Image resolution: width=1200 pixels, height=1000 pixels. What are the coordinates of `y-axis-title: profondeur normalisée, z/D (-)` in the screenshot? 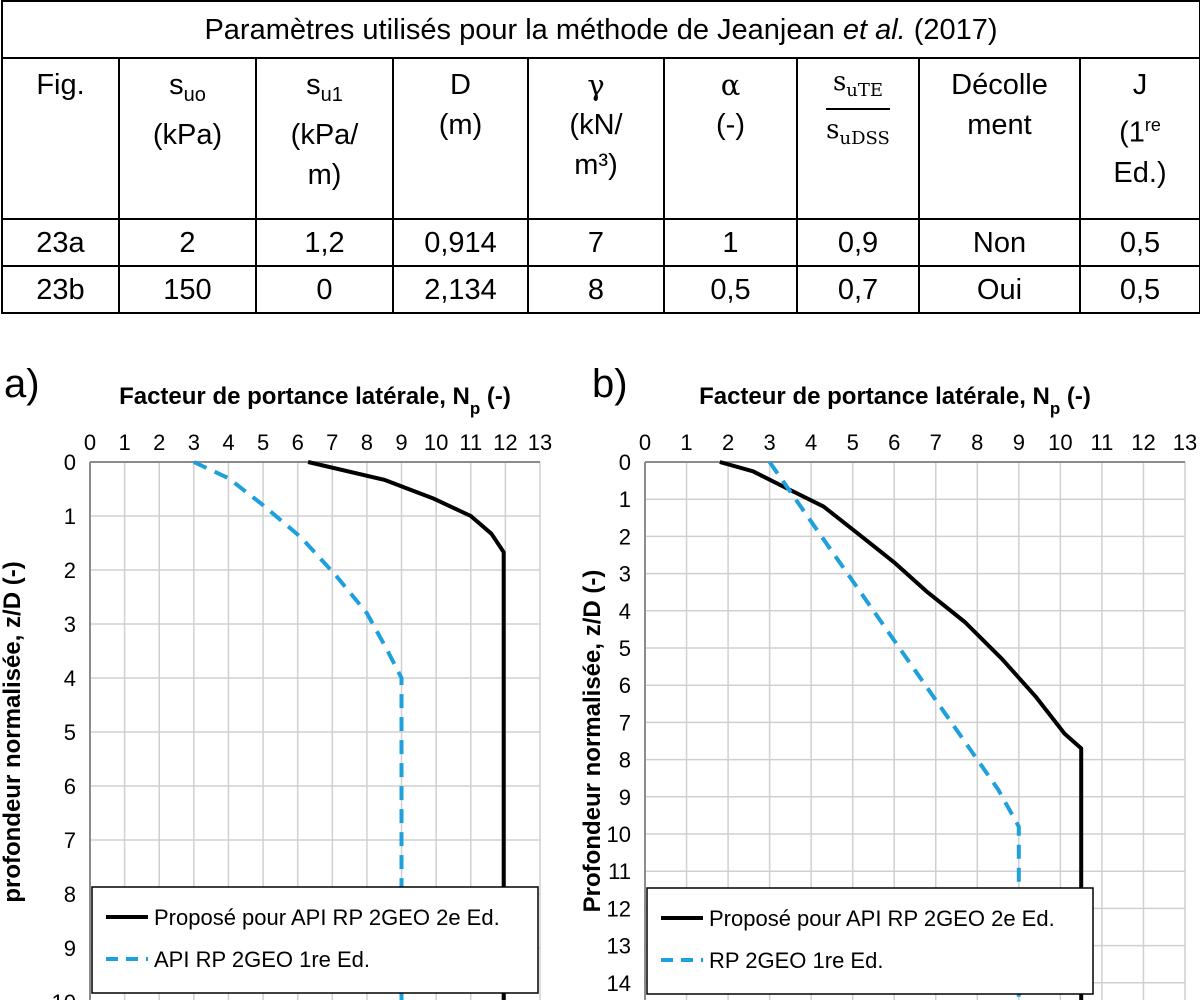 It's located at (13, 731).